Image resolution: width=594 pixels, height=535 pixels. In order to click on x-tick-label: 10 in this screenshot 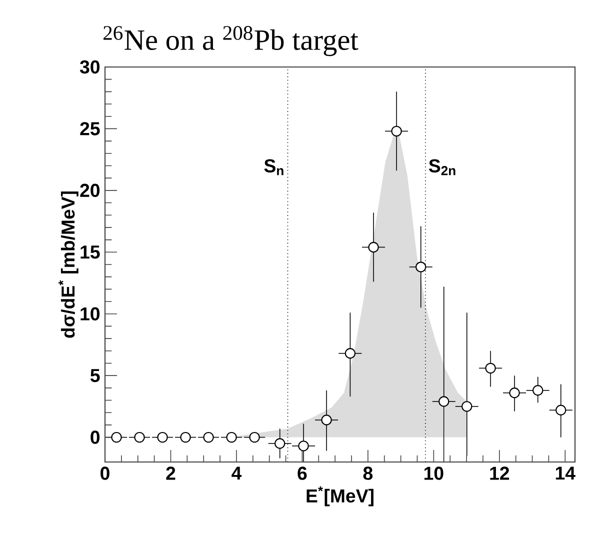, I will do `click(434, 473)`.